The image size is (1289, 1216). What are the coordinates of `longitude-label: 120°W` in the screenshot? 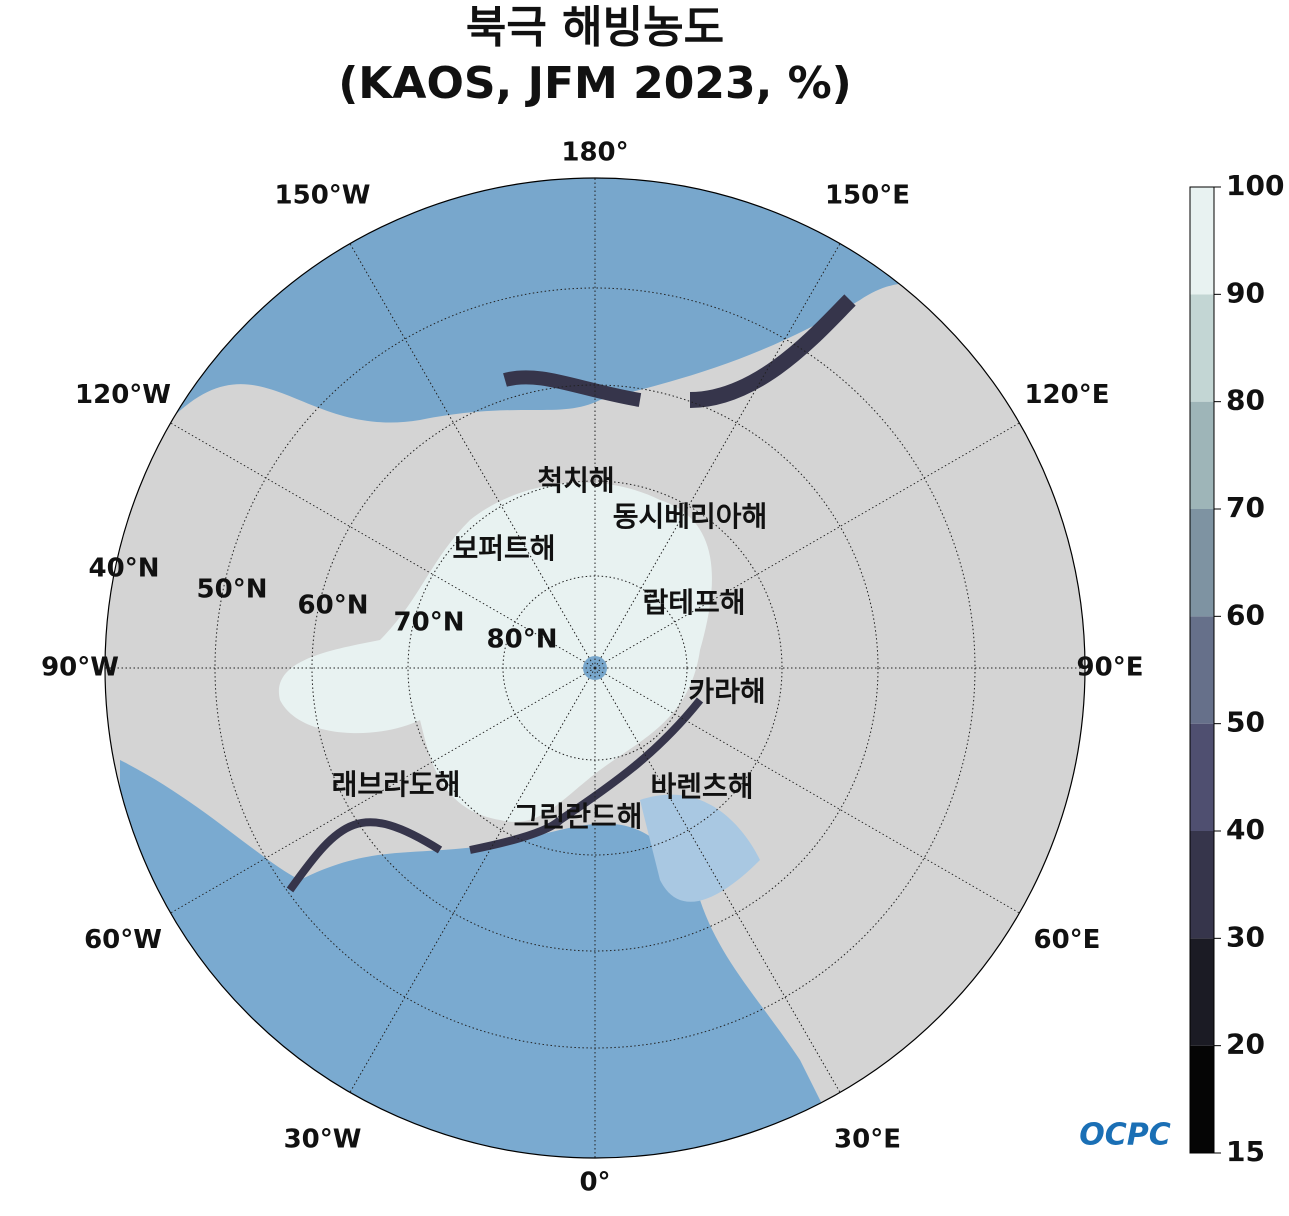 It's located at (123, 395).